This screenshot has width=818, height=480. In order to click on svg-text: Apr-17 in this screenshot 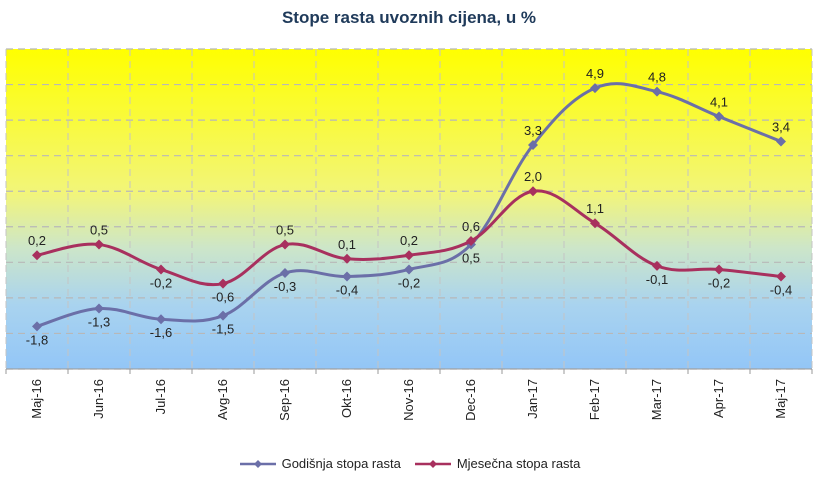, I will do `click(718, 398)`.